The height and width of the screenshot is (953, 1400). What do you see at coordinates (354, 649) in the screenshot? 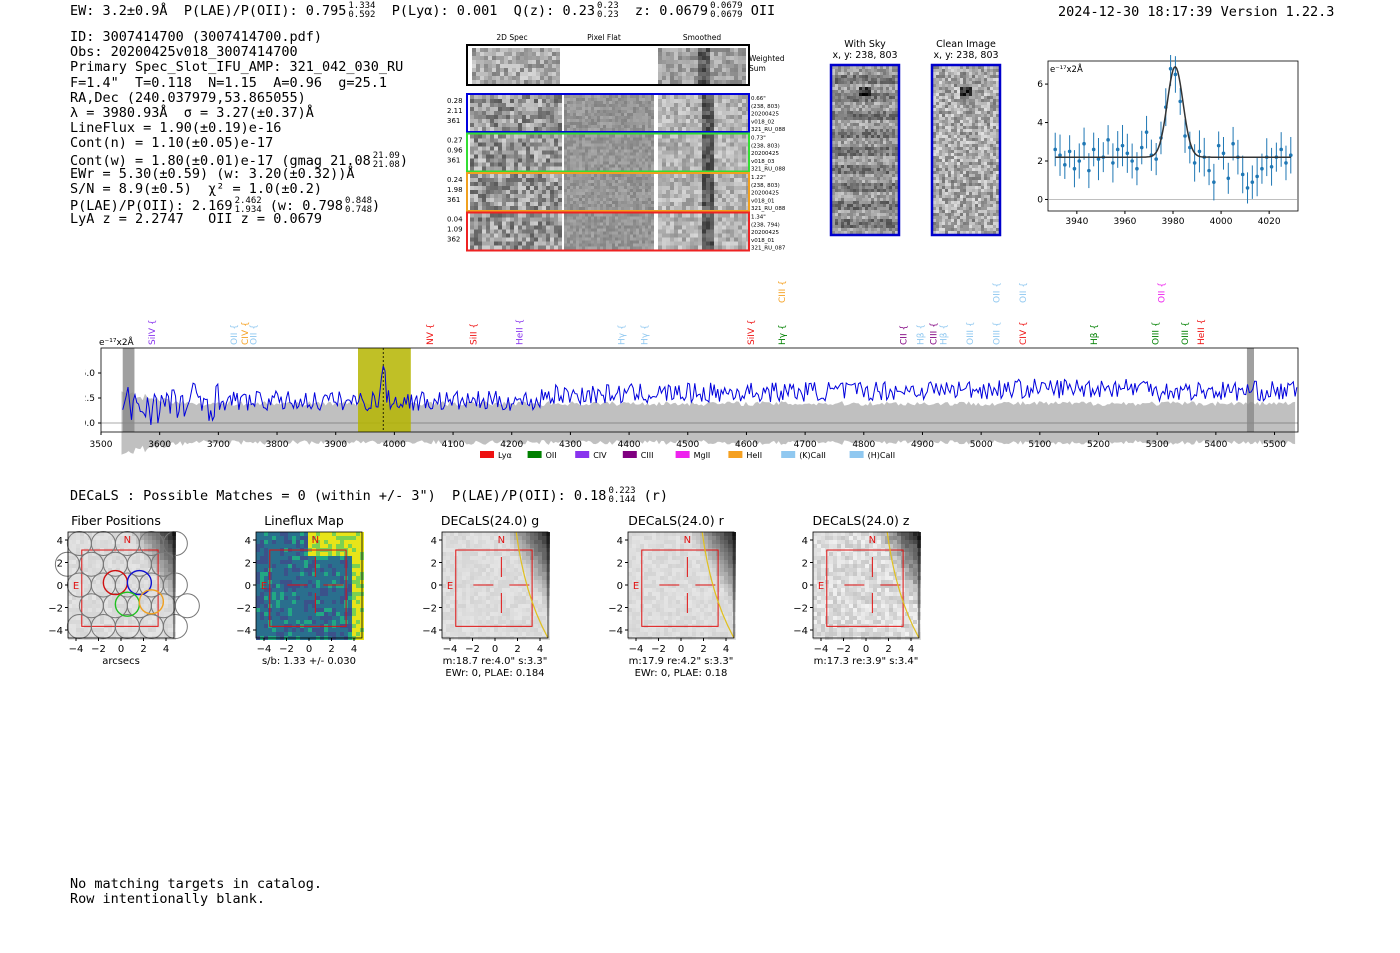
I see `cutout-xtick-label: 4` at bounding box center [354, 649].